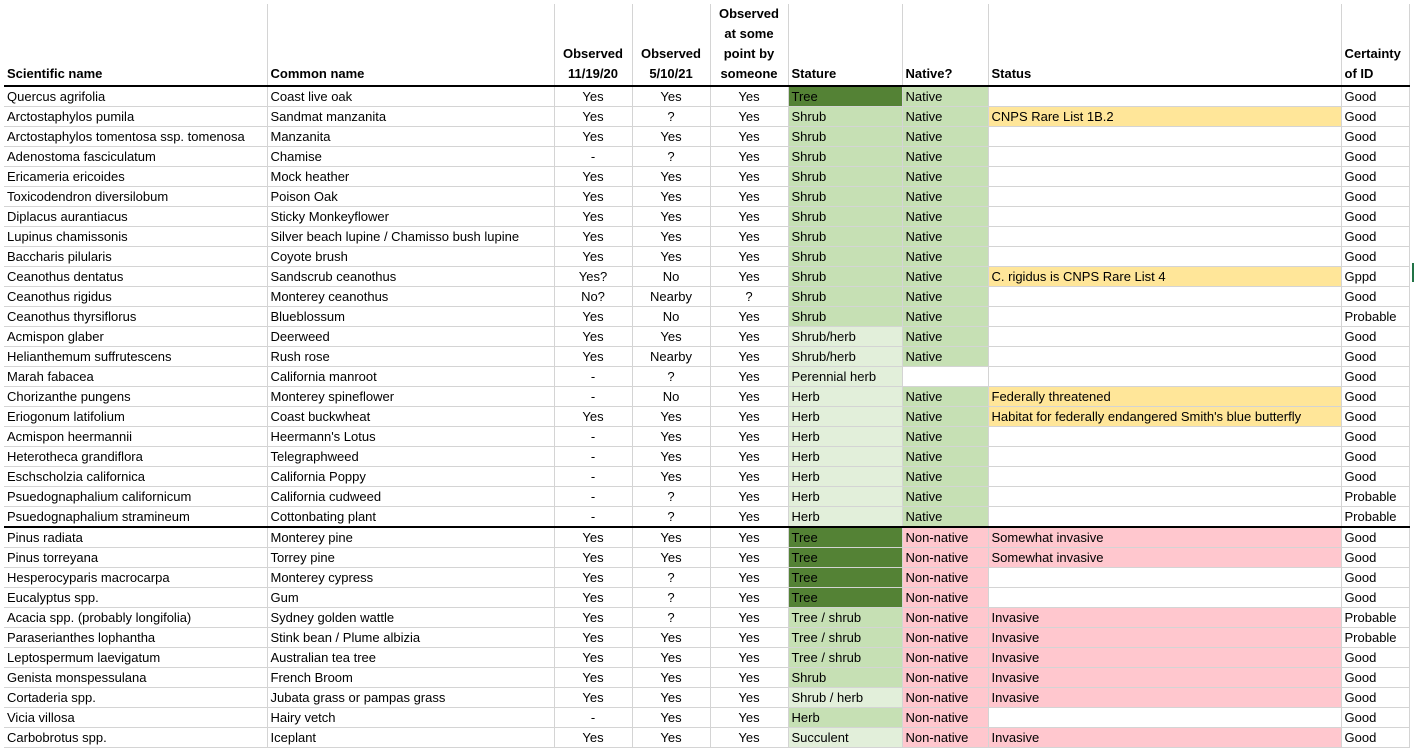 The width and height of the screenshot is (1417, 749). What do you see at coordinates (411, 517) in the screenshot?
I see `cell-common-name: Cottonbating plant` at bounding box center [411, 517].